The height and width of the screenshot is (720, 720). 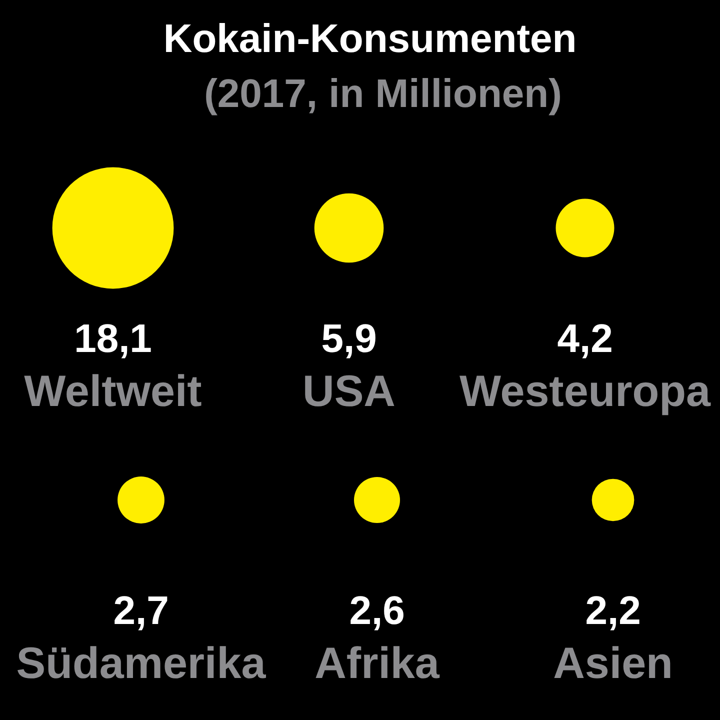 What do you see at coordinates (377, 663) in the screenshot?
I see `category-label: Afrika` at bounding box center [377, 663].